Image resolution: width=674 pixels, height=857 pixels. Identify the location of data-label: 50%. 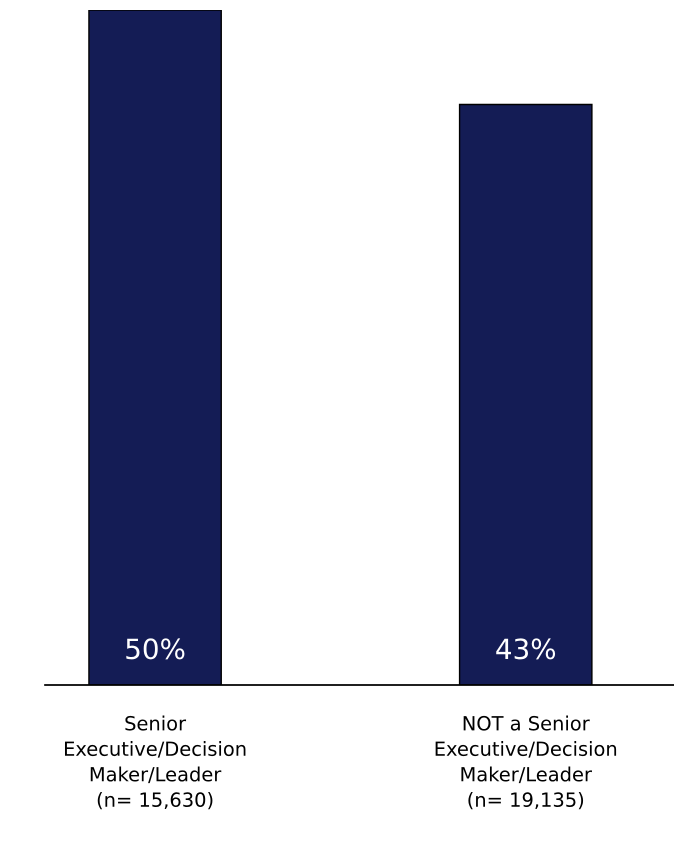
(155, 649).